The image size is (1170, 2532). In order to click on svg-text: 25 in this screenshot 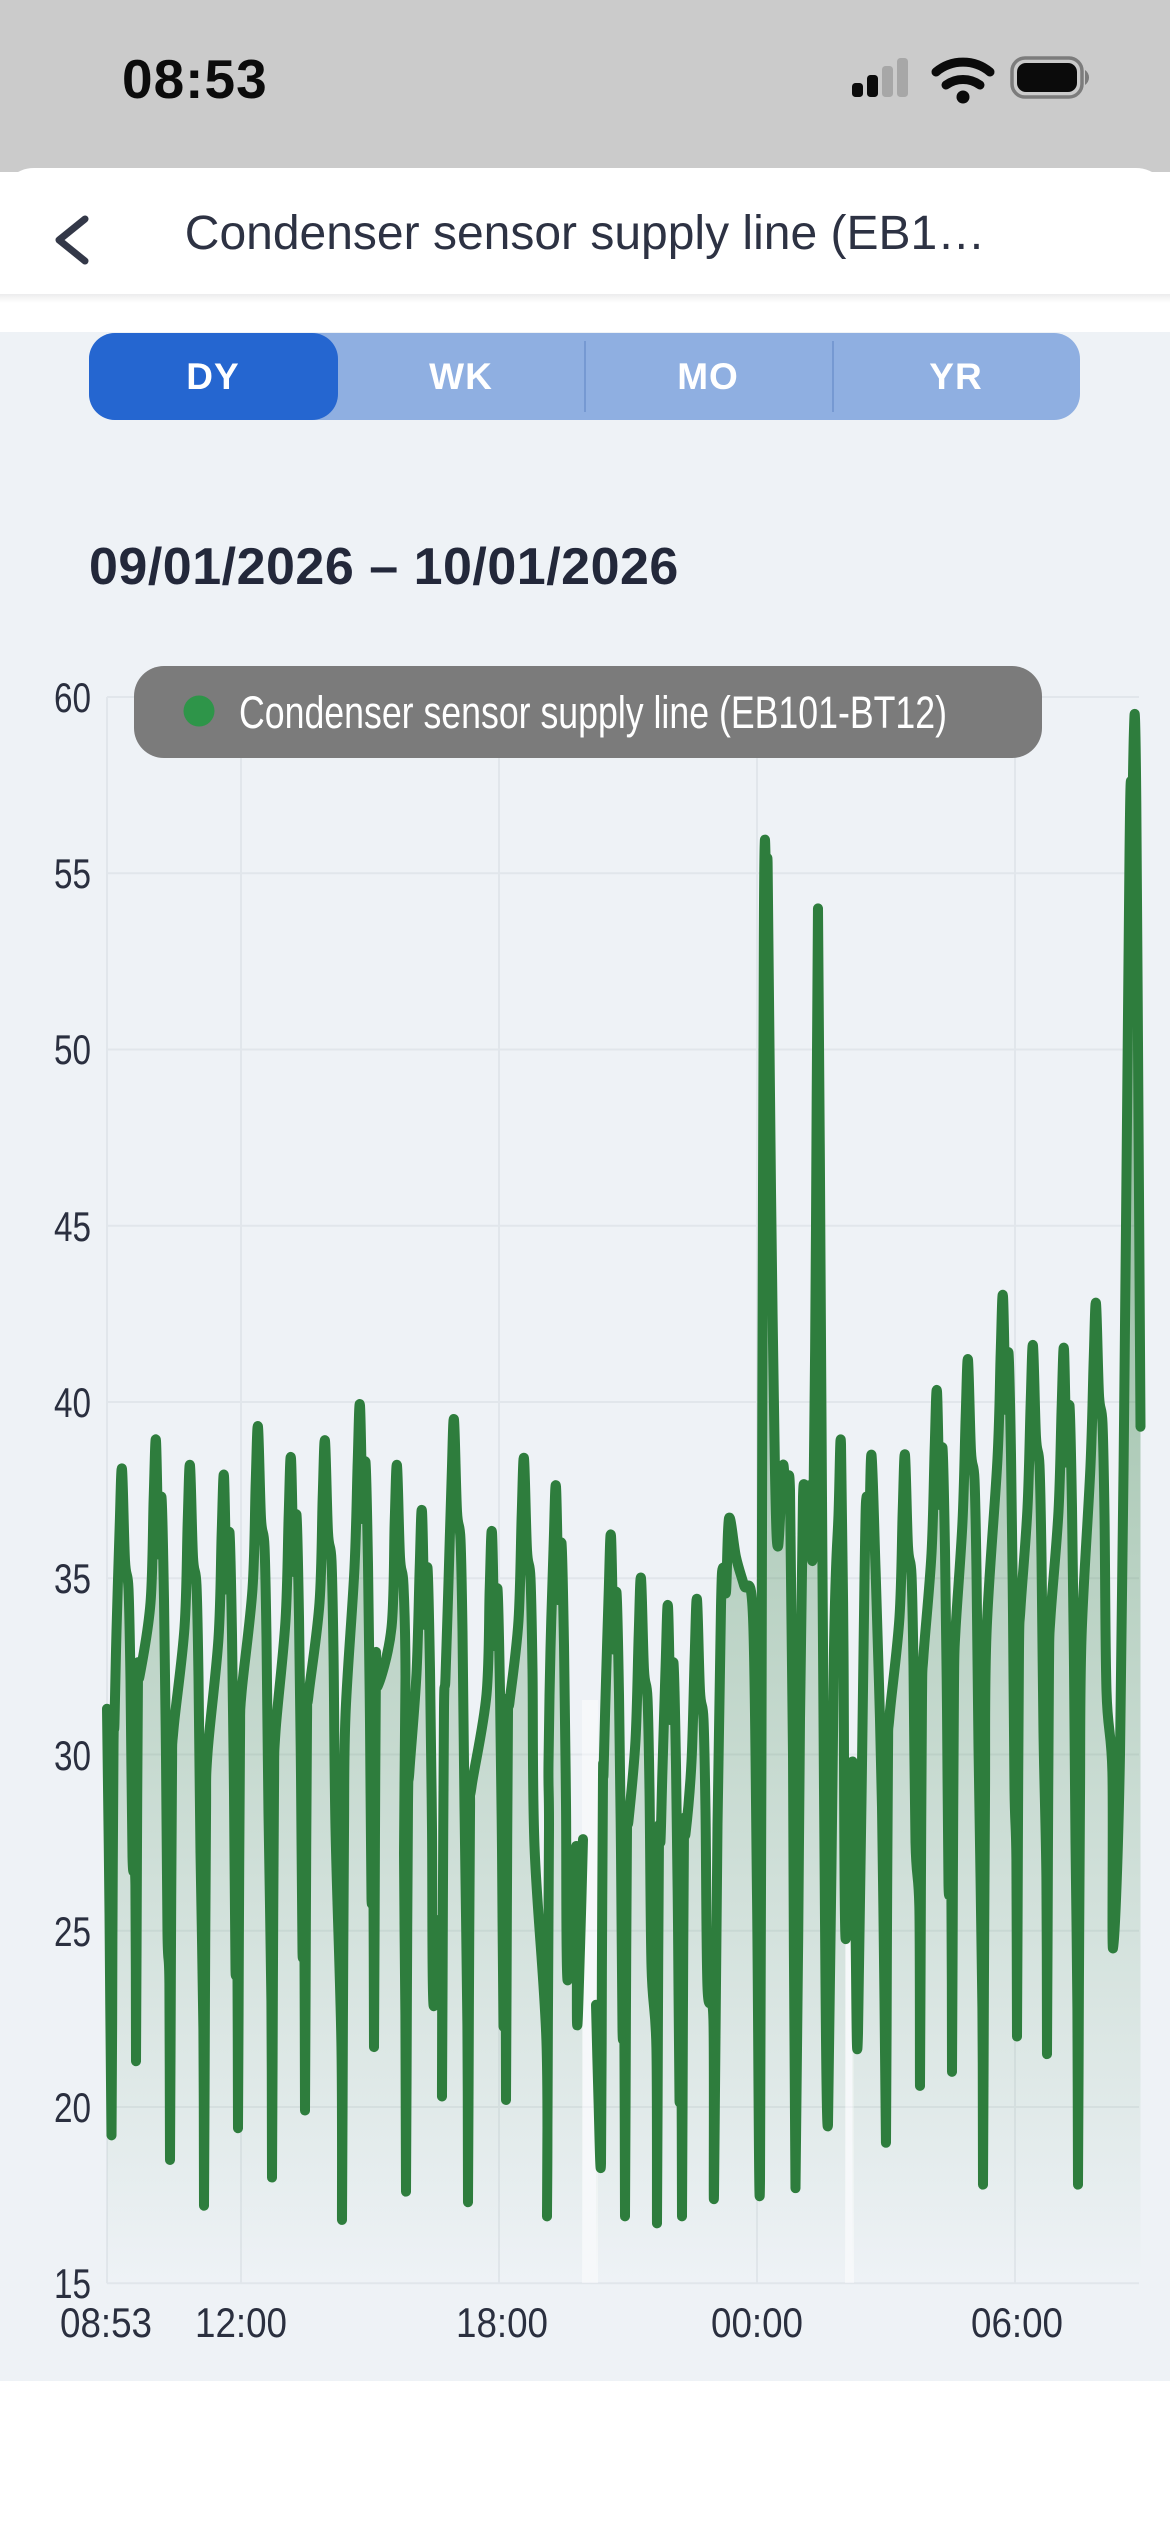, I will do `click(72, 1931)`.